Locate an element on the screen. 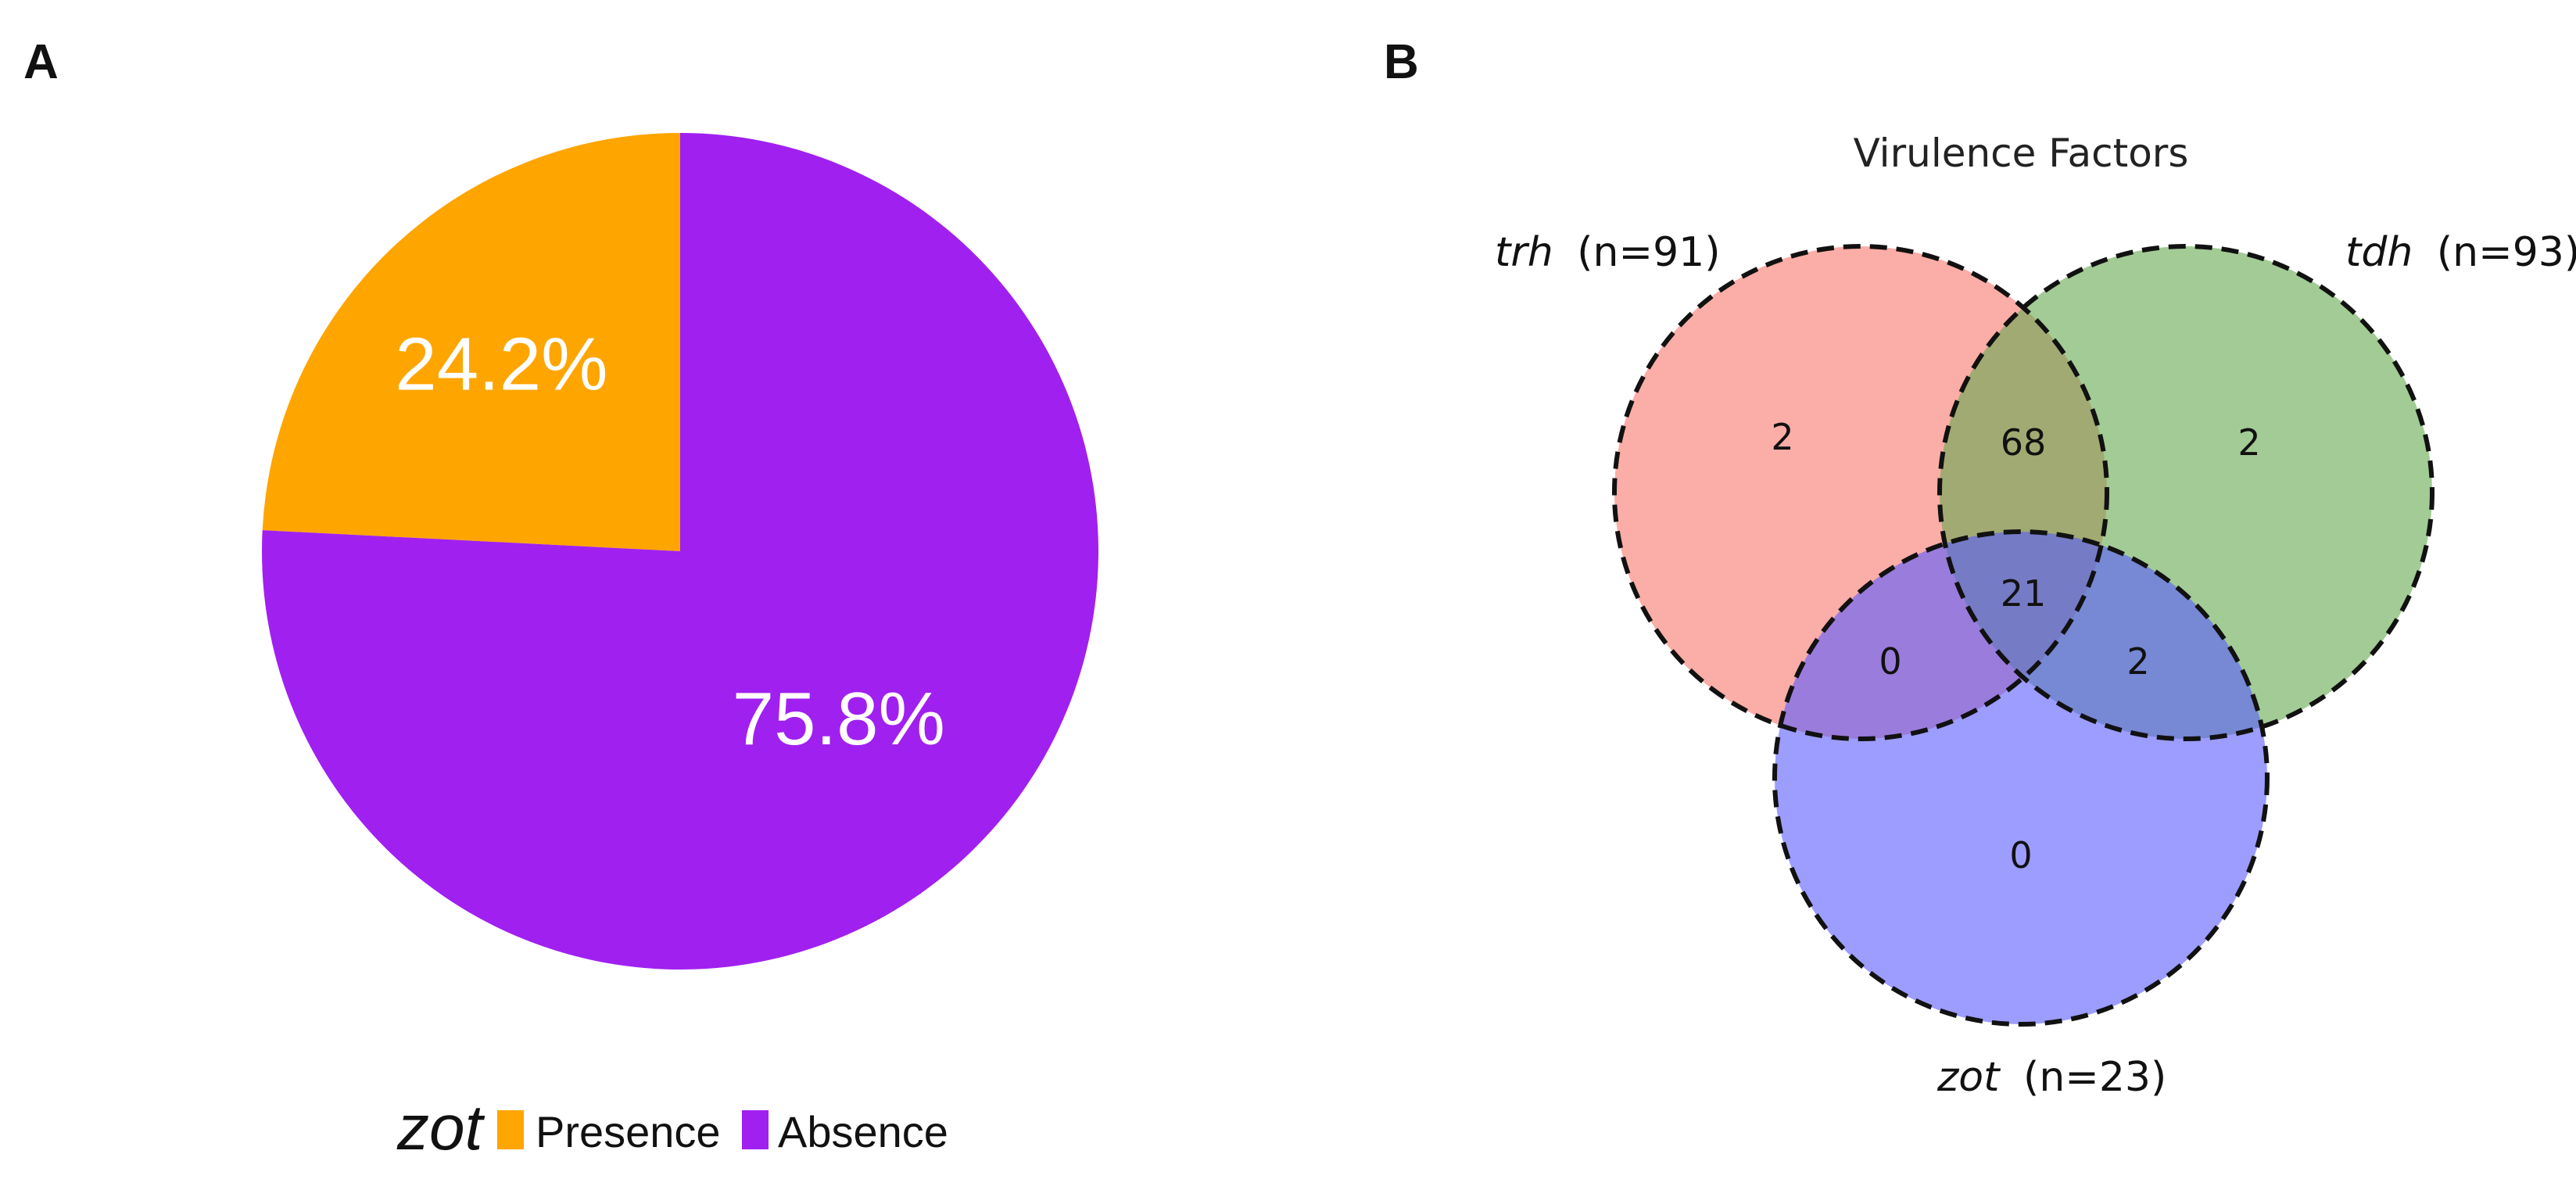 The height and width of the screenshot is (1190, 2576). pie-label-absence: 75.8% is located at coordinates (839, 719).